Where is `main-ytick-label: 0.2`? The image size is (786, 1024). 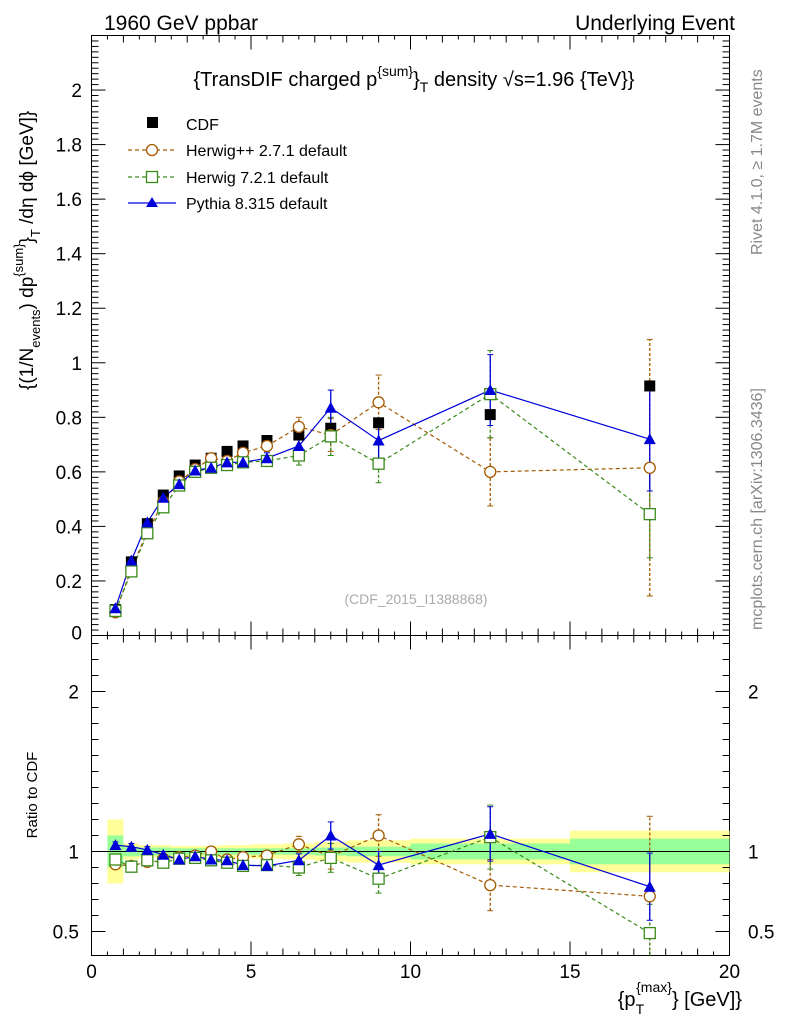
main-ytick-label: 0.2 is located at coordinates (69, 582).